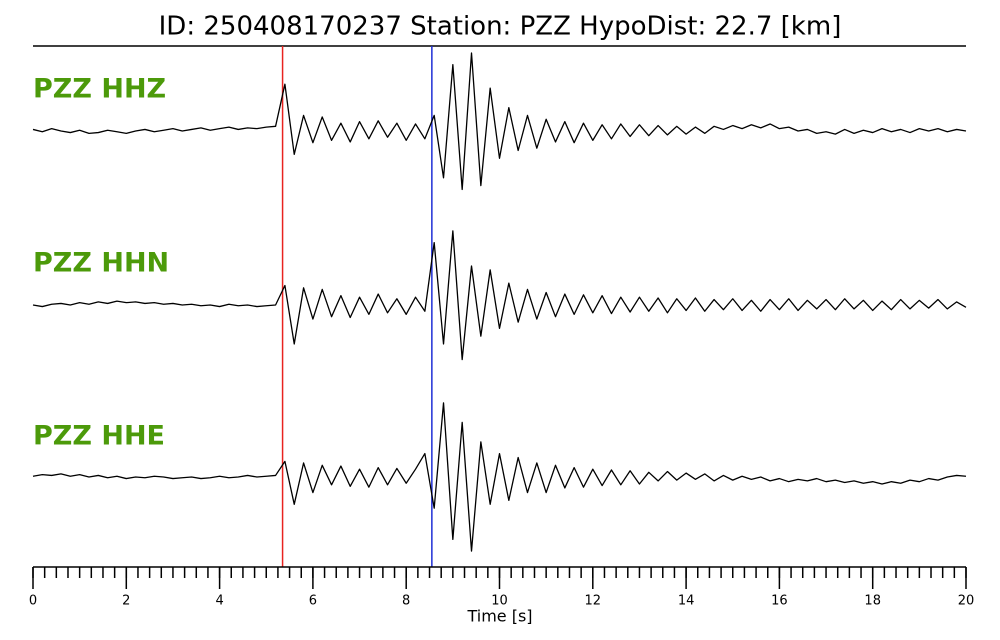 This screenshot has width=1000, height=640. Describe the element at coordinates (872, 601) in the screenshot. I see `x-tick-label: 18` at that location.